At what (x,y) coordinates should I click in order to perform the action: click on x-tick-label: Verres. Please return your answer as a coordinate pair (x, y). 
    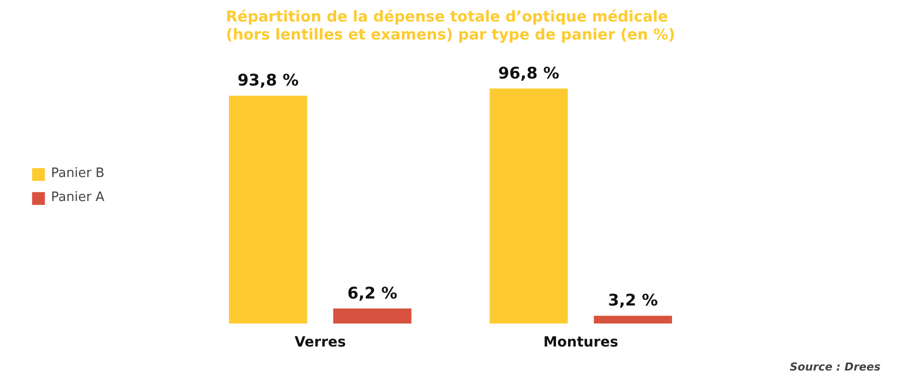
    Looking at the image, I should click on (320, 342).